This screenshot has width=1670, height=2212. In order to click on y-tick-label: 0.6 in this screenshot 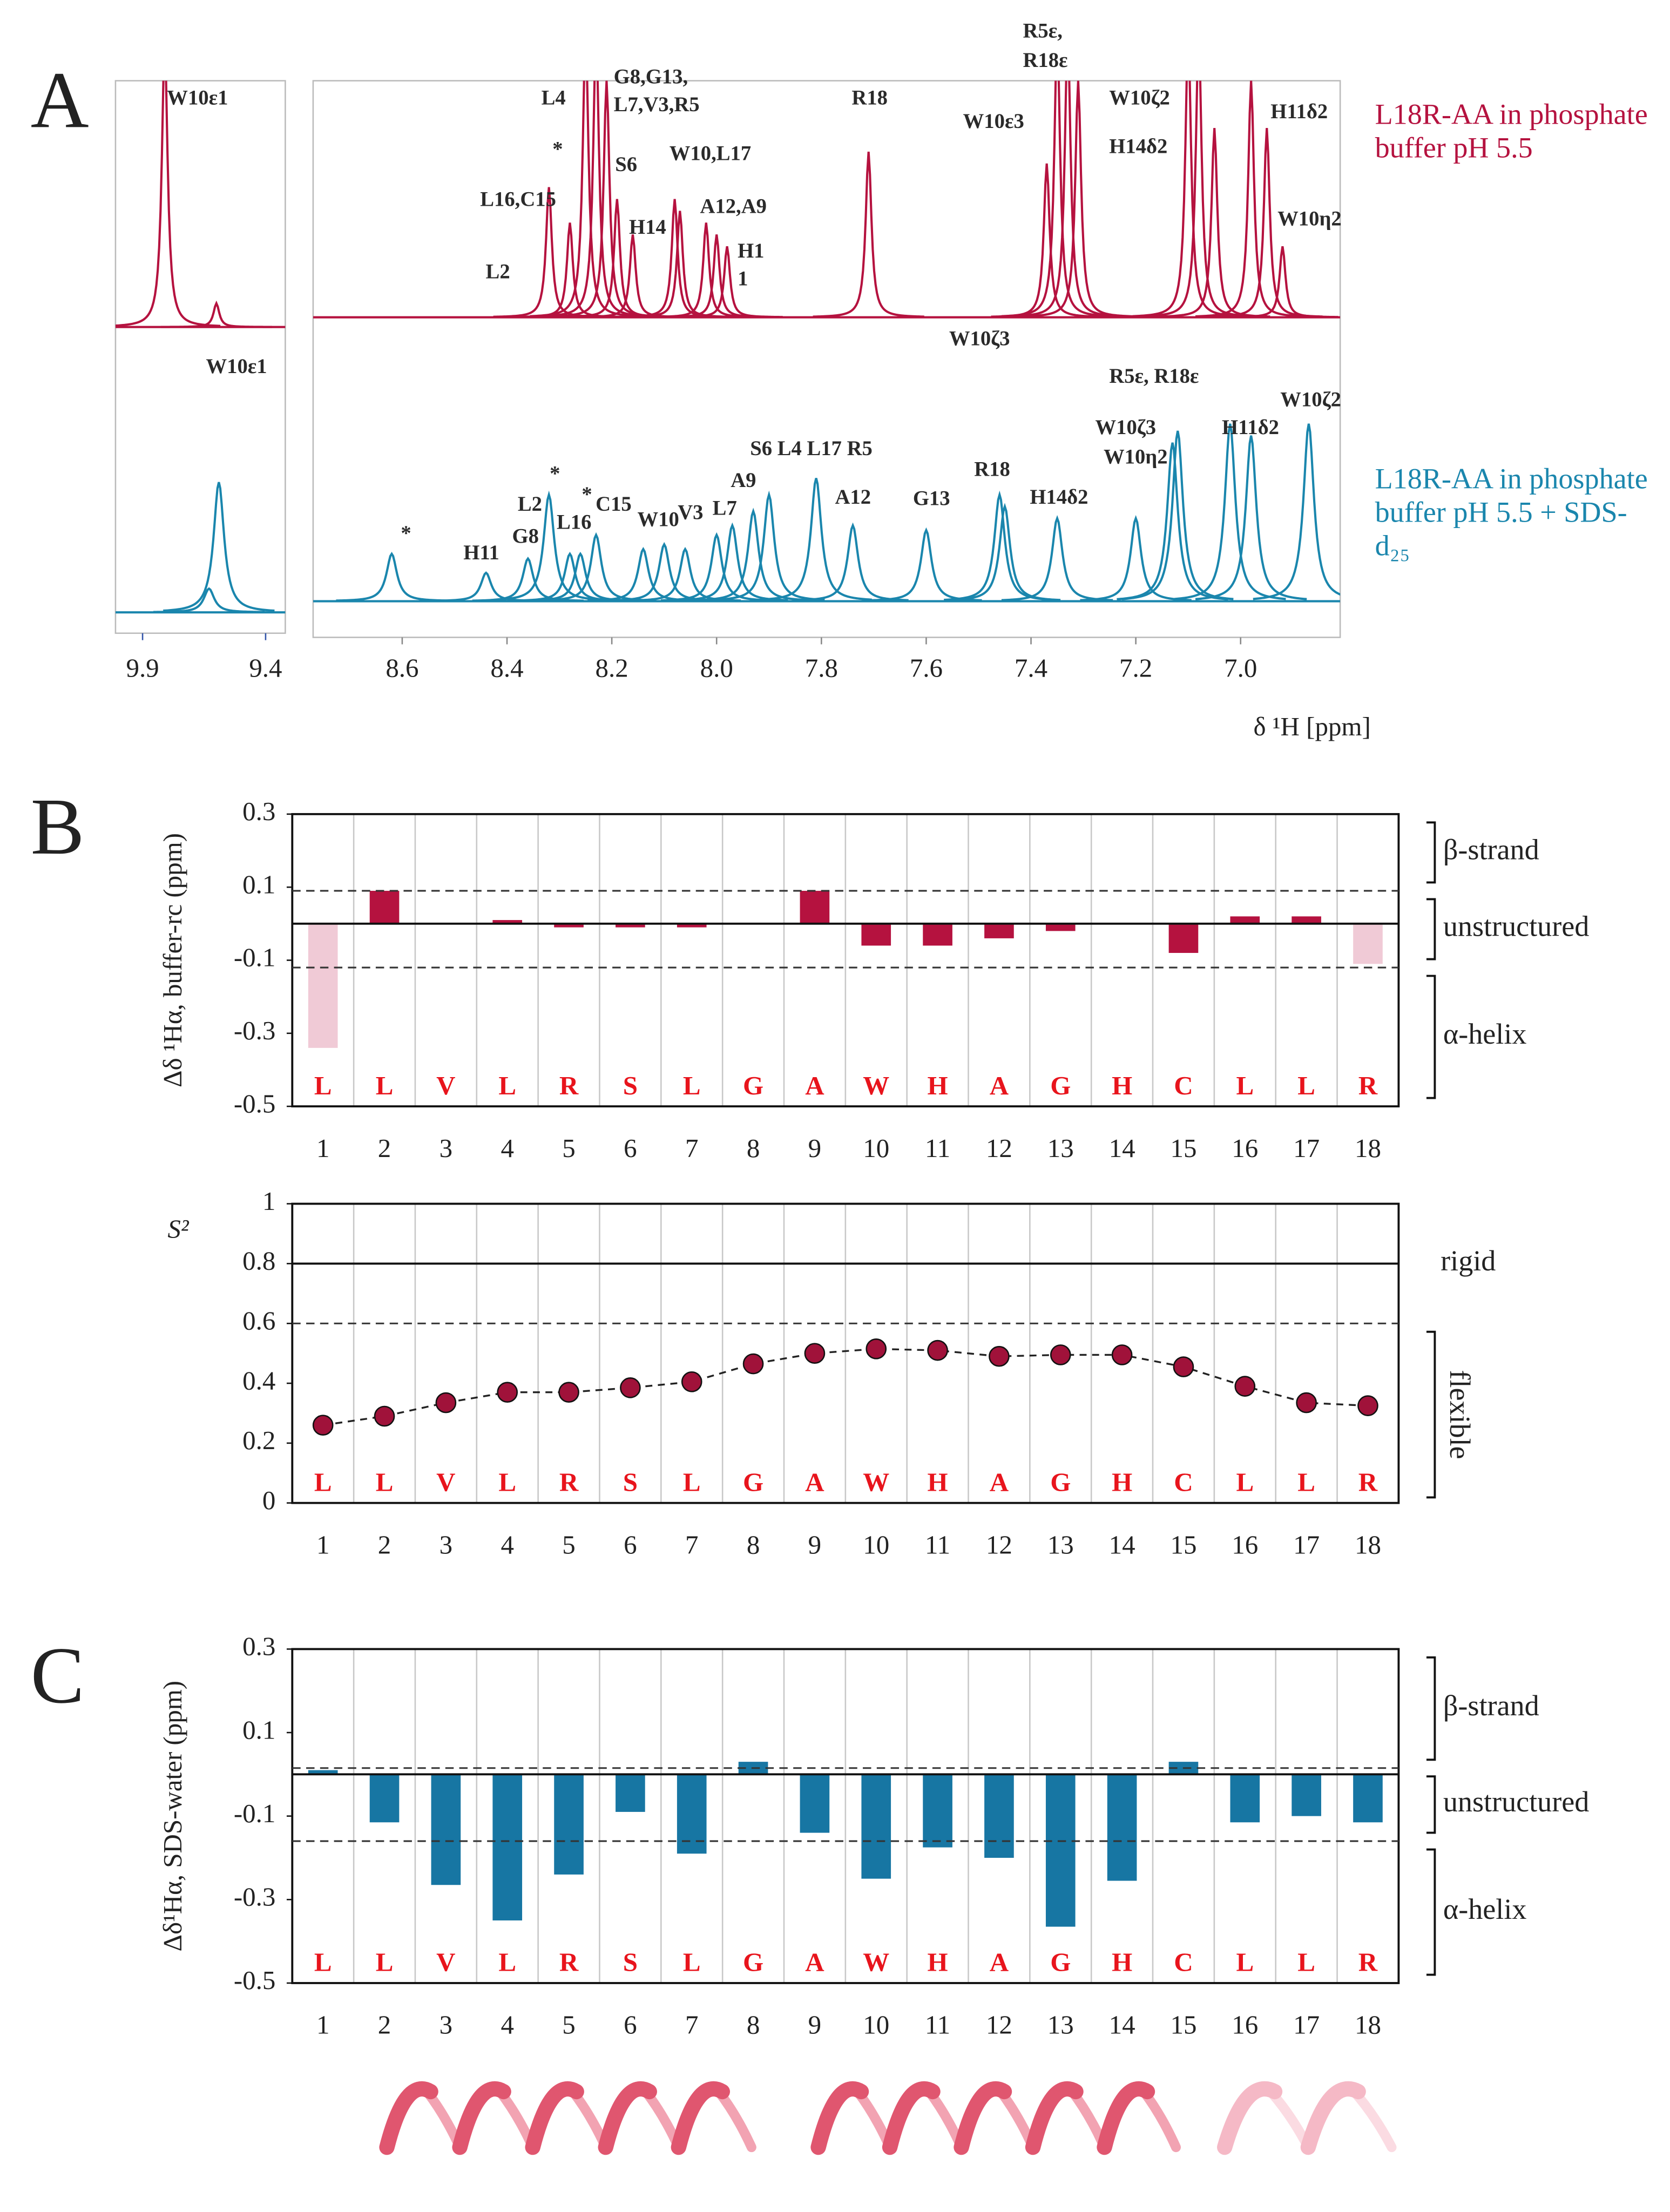, I will do `click(258, 1320)`.